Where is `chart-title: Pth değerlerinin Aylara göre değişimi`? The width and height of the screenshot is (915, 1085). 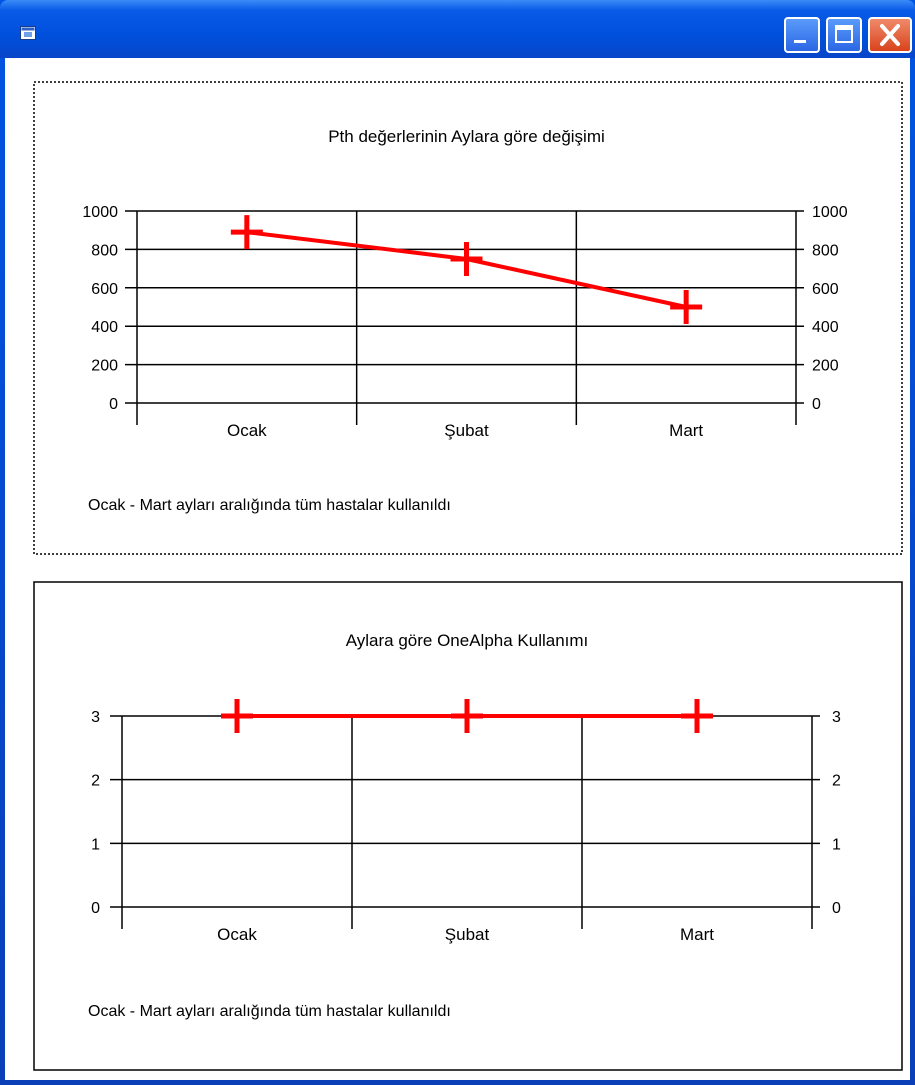 chart-title: Pth değerlerinin Aylara göre değişimi is located at coordinates (466, 136).